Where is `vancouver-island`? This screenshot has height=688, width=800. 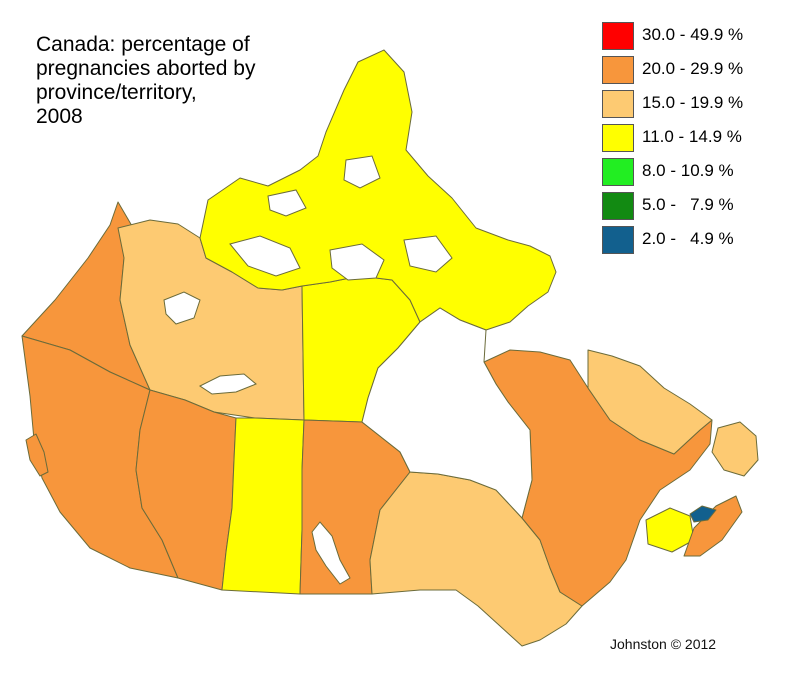
vancouver-island is located at coordinates (37, 455).